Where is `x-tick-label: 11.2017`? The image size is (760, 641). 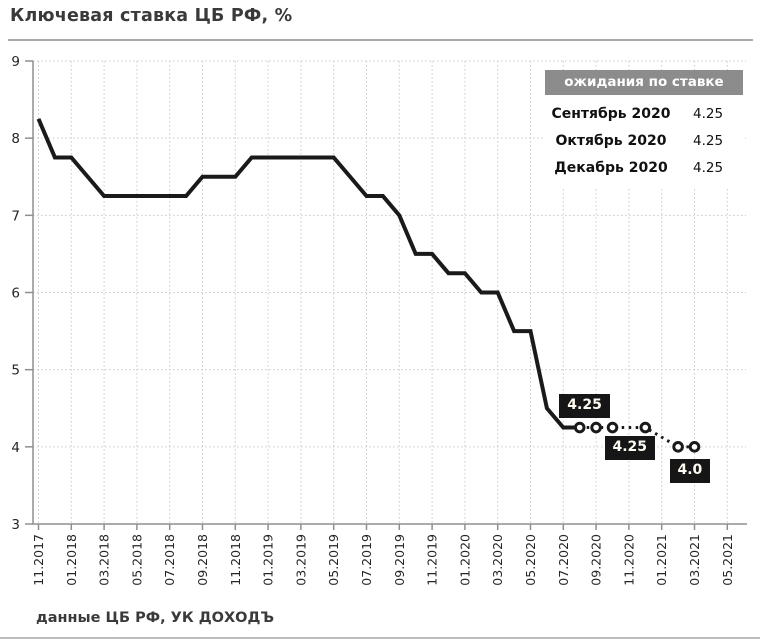
x-tick-label: 11.2017 is located at coordinates (38, 560).